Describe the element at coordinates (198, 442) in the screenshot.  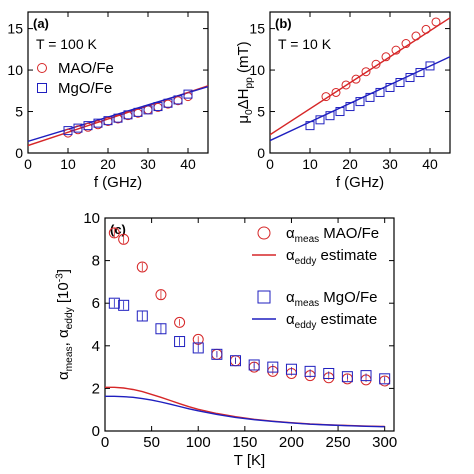
I see `x-tick-label: 100` at that location.